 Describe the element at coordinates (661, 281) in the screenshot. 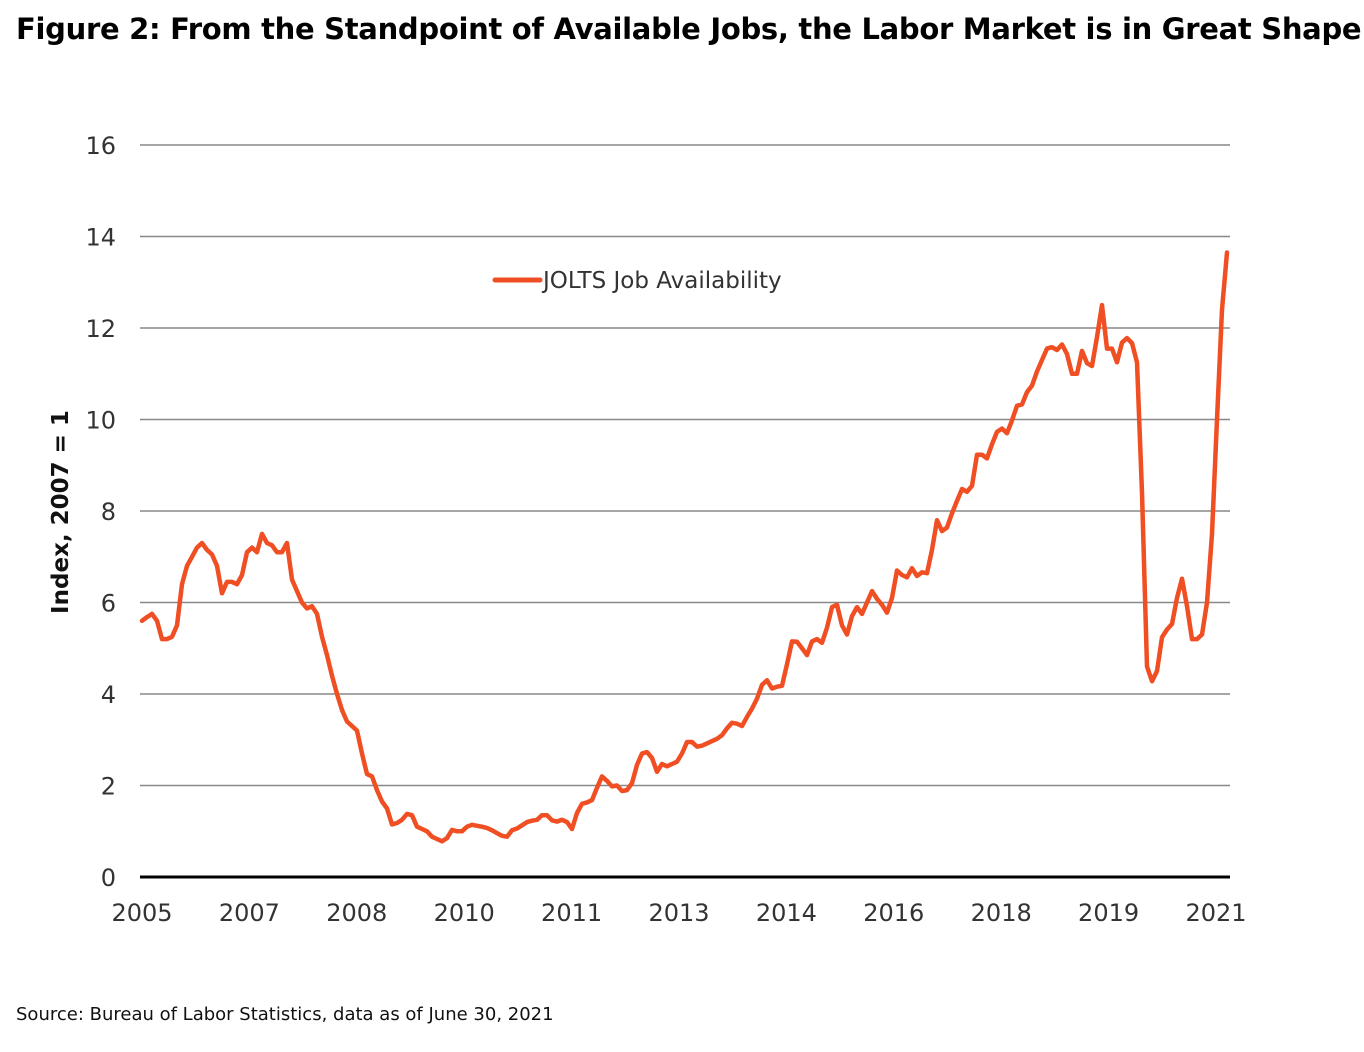

I see `legend-label: JOLTS Job Availability` at that location.